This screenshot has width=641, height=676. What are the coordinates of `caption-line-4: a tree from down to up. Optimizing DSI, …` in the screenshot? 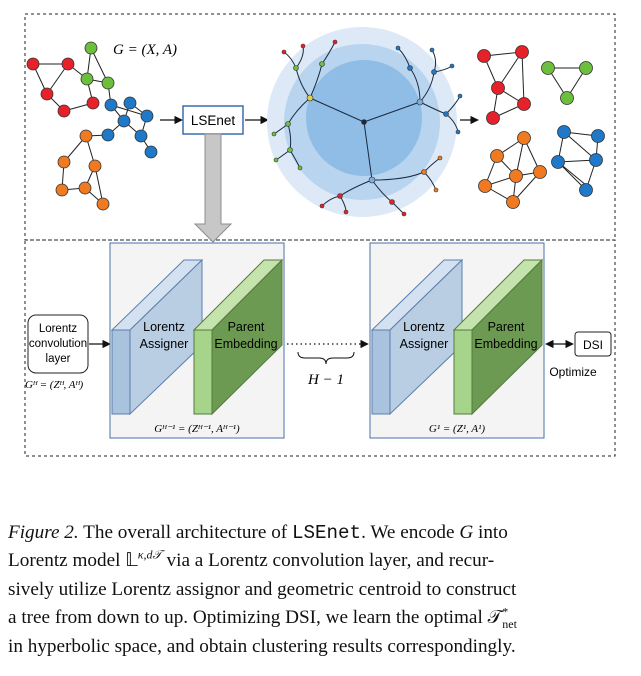 It's located at (321, 618).